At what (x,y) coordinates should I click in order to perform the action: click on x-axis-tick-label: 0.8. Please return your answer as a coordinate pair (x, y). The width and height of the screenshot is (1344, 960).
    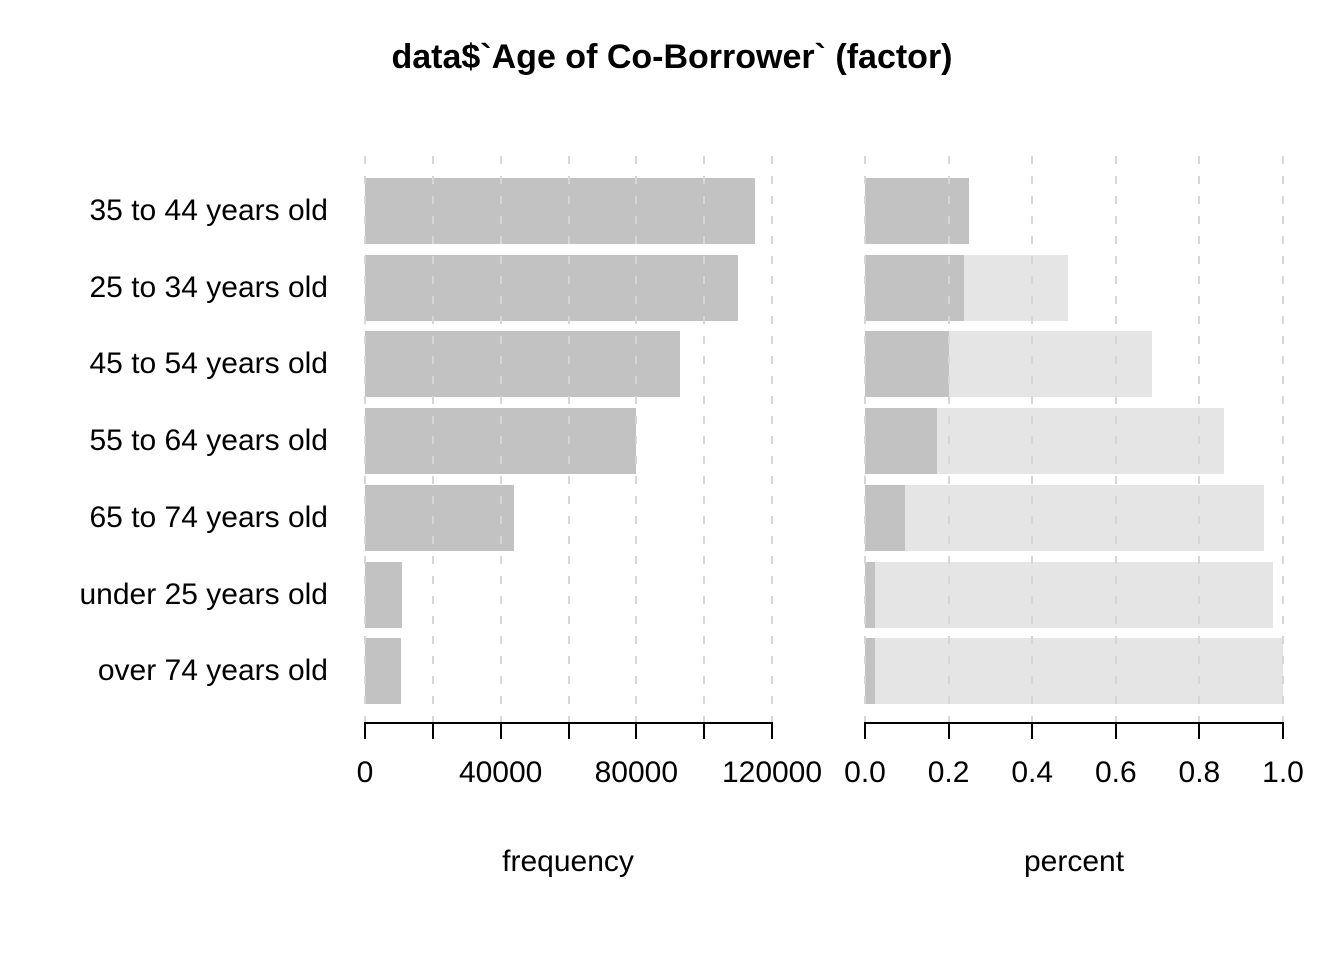
    Looking at the image, I should click on (1199, 772).